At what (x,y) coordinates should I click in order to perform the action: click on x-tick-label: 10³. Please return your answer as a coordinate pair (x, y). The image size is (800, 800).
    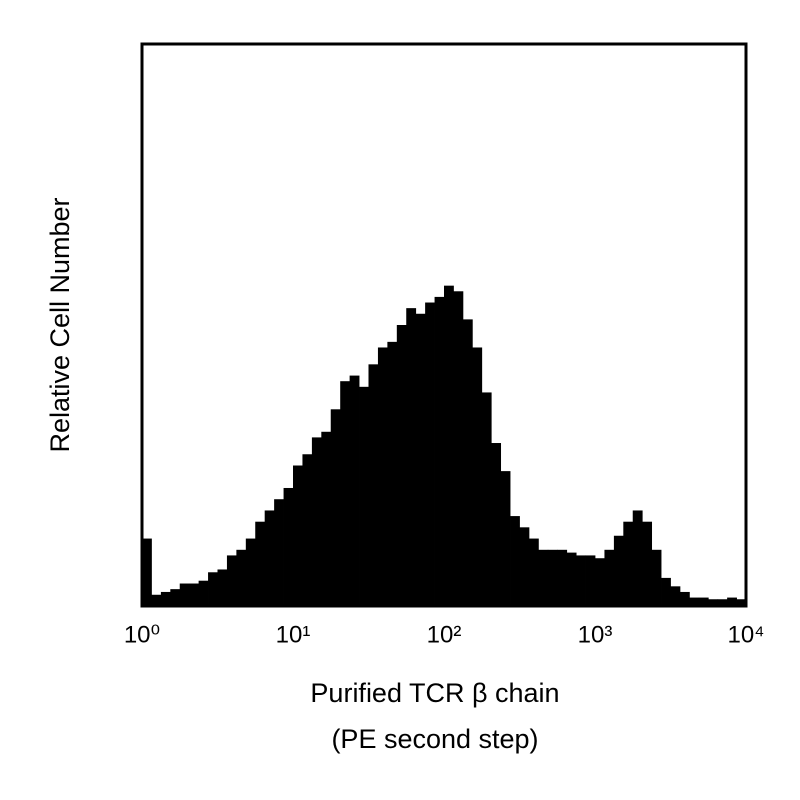
    Looking at the image, I should click on (595, 634).